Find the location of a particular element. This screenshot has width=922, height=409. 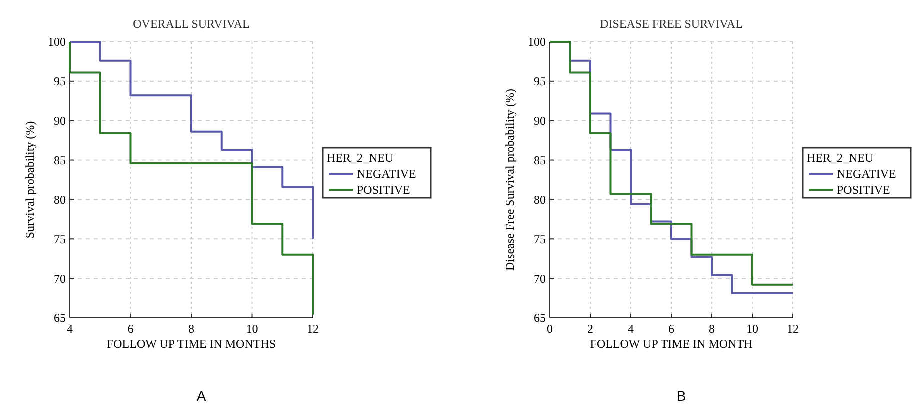

chart-title: DISEASE FREE SURVIVAL is located at coordinates (671, 24).